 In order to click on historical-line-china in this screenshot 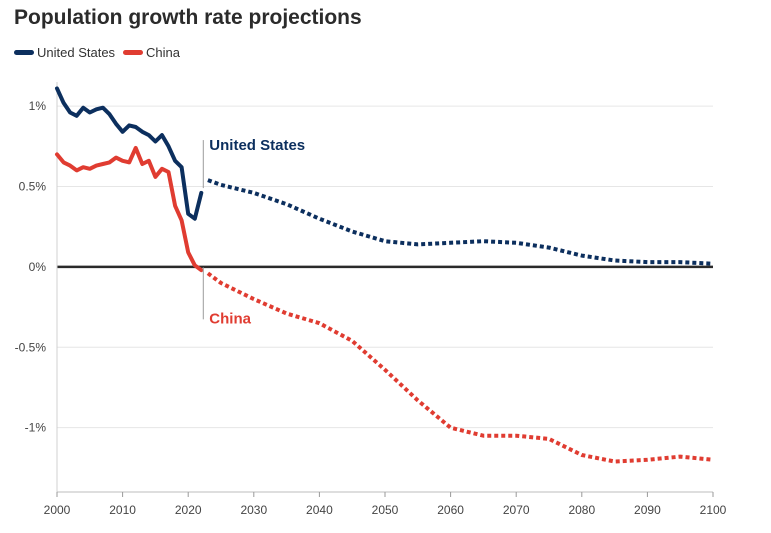, I will do `click(129, 209)`.